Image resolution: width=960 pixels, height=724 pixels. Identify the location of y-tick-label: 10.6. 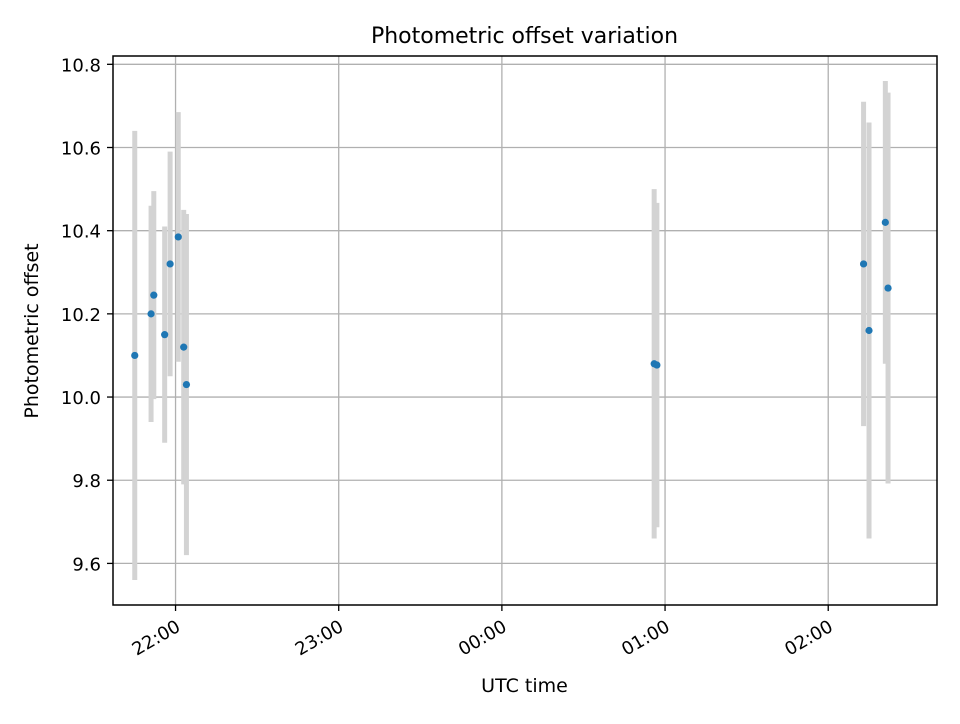
(81, 149).